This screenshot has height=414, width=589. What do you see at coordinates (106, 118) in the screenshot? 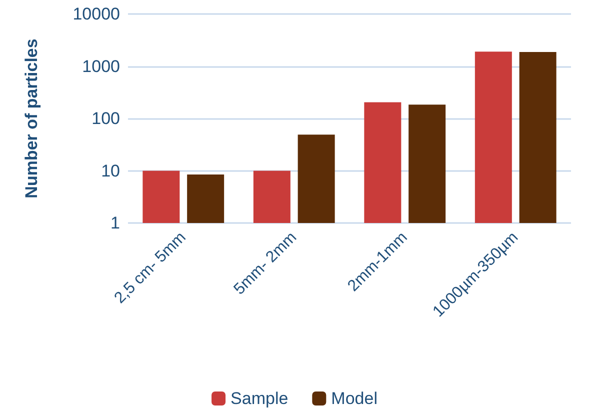
I see `y-tick-label: 100` at bounding box center [106, 118].